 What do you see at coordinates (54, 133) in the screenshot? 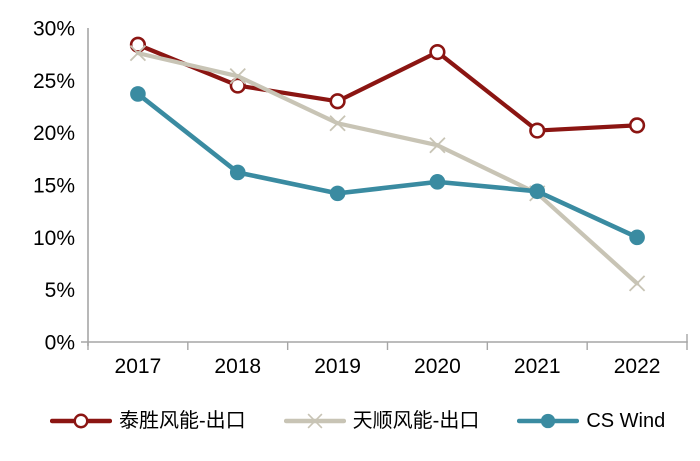
I see `y-tick-label: 20%` at bounding box center [54, 133].